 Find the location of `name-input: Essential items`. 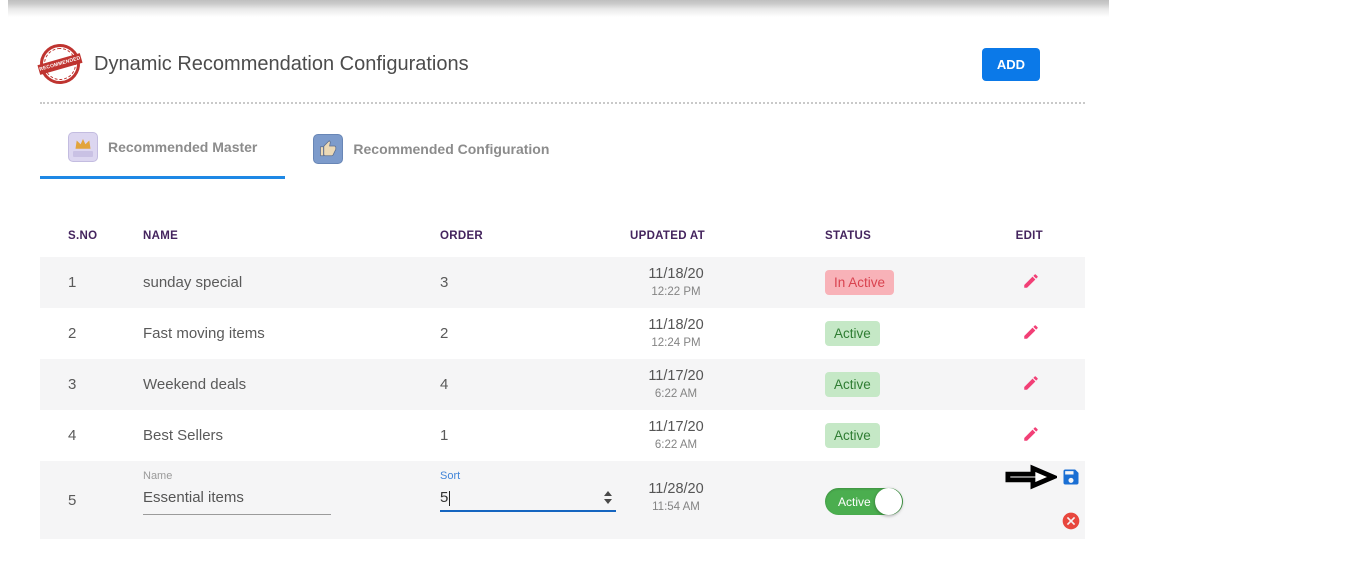

name-input: Essential items is located at coordinates (237, 502).